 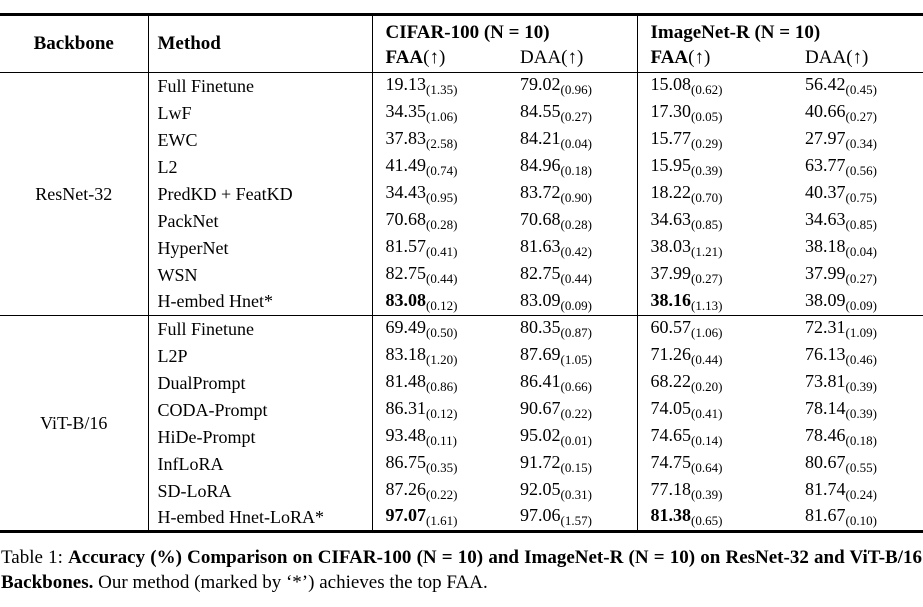 What do you see at coordinates (540, 327) in the screenshot?
I see `accuracy-value: 80.35` at bounding box center [540, 327].